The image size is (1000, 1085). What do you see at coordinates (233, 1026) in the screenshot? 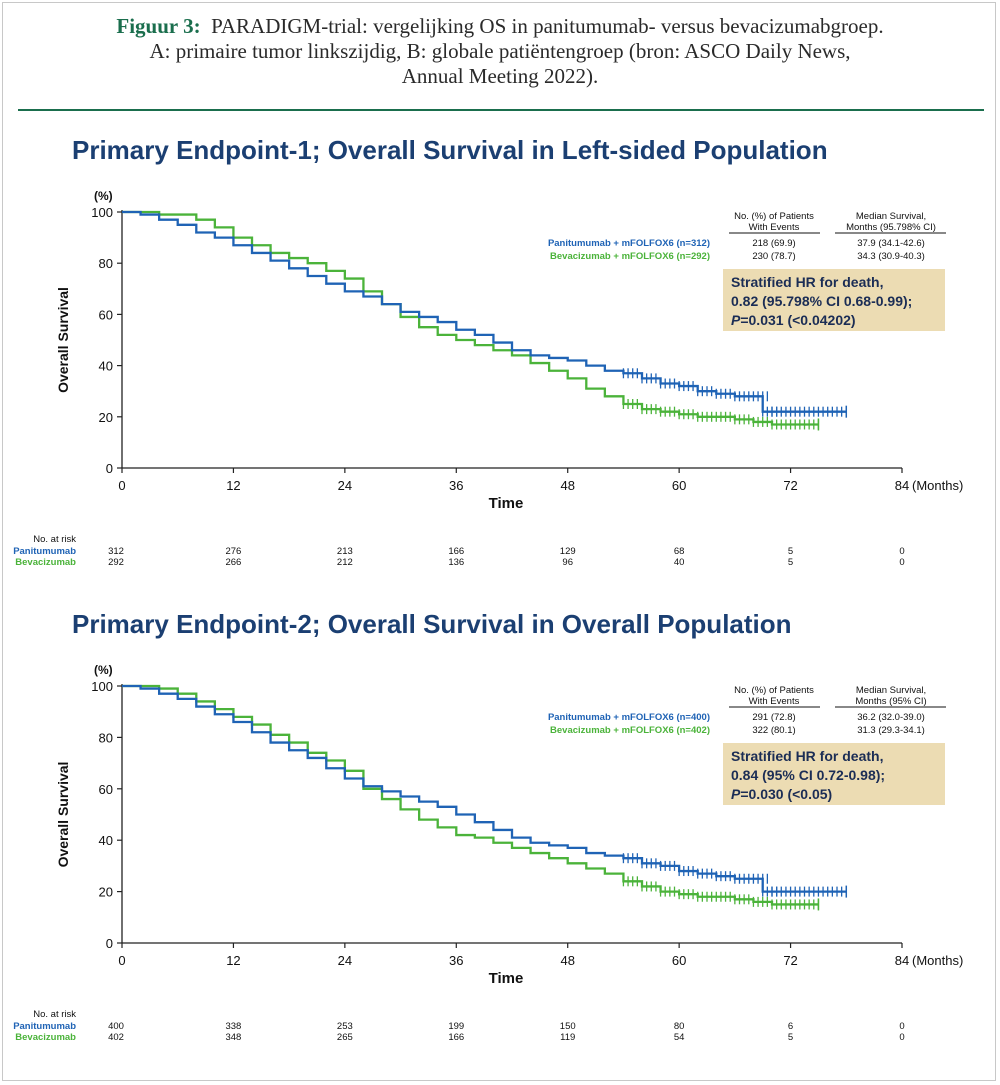
I see `risk-table-value: 338` at bounding box center [233, 1026].